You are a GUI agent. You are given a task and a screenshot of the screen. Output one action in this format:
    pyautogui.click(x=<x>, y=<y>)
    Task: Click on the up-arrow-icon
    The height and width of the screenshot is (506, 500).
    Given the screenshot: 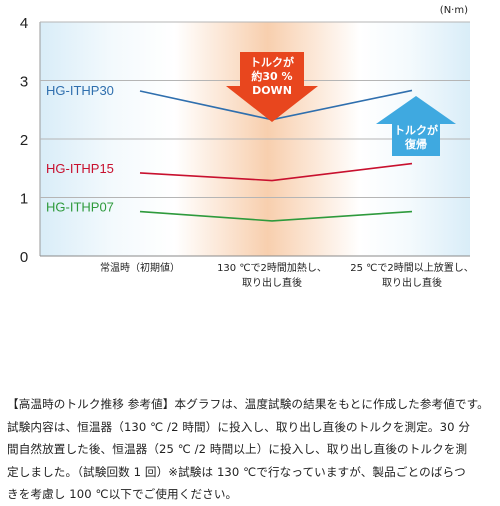 What is the action you would take?
    pyautogui.click(x=416, y=126)
    